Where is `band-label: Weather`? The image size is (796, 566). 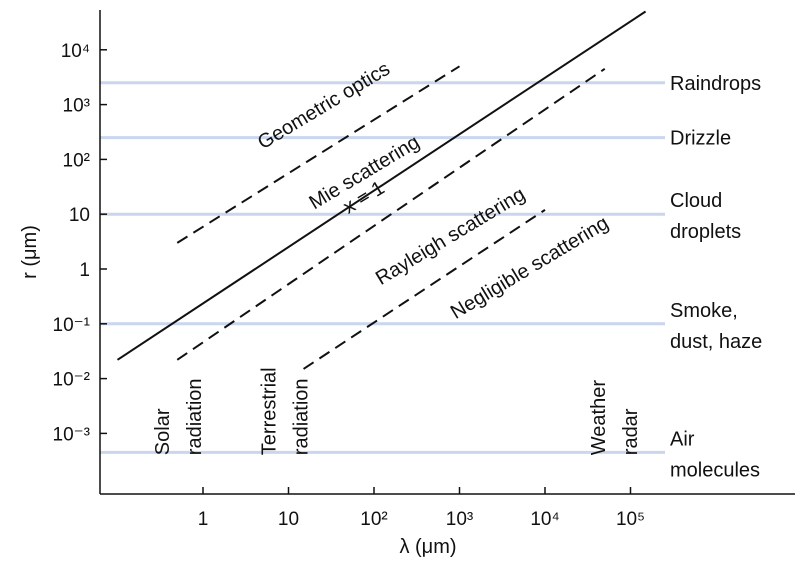 band-label: Weather is located at coordinates (599, 418).